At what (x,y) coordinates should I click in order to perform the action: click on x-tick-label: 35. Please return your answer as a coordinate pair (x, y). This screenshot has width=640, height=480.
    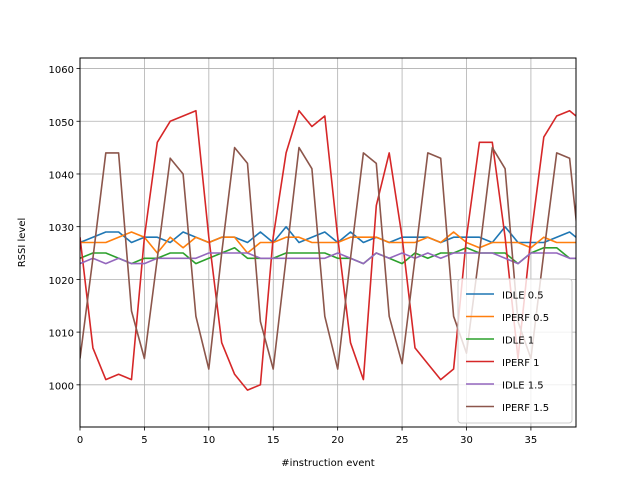
    Looking at the image, I should click on (531, 440).